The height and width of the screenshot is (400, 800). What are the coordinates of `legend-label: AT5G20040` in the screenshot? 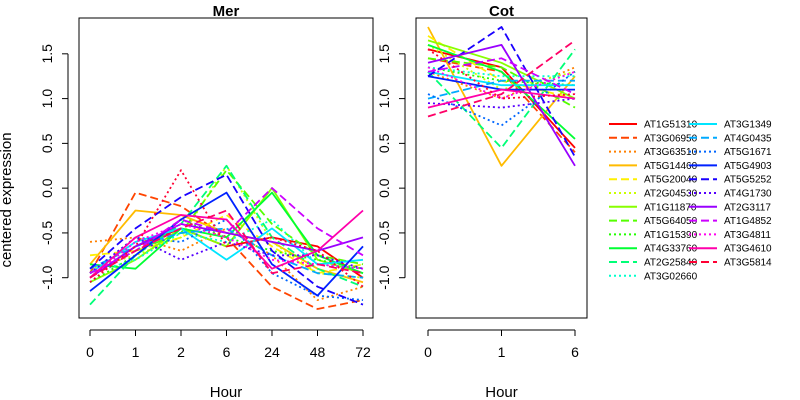 It's located at (671, 180).